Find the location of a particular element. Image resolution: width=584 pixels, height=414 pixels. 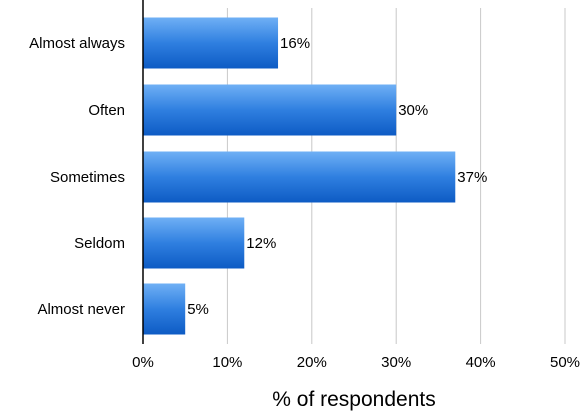

category-label: Seldom is located at coordinates (99, 243).